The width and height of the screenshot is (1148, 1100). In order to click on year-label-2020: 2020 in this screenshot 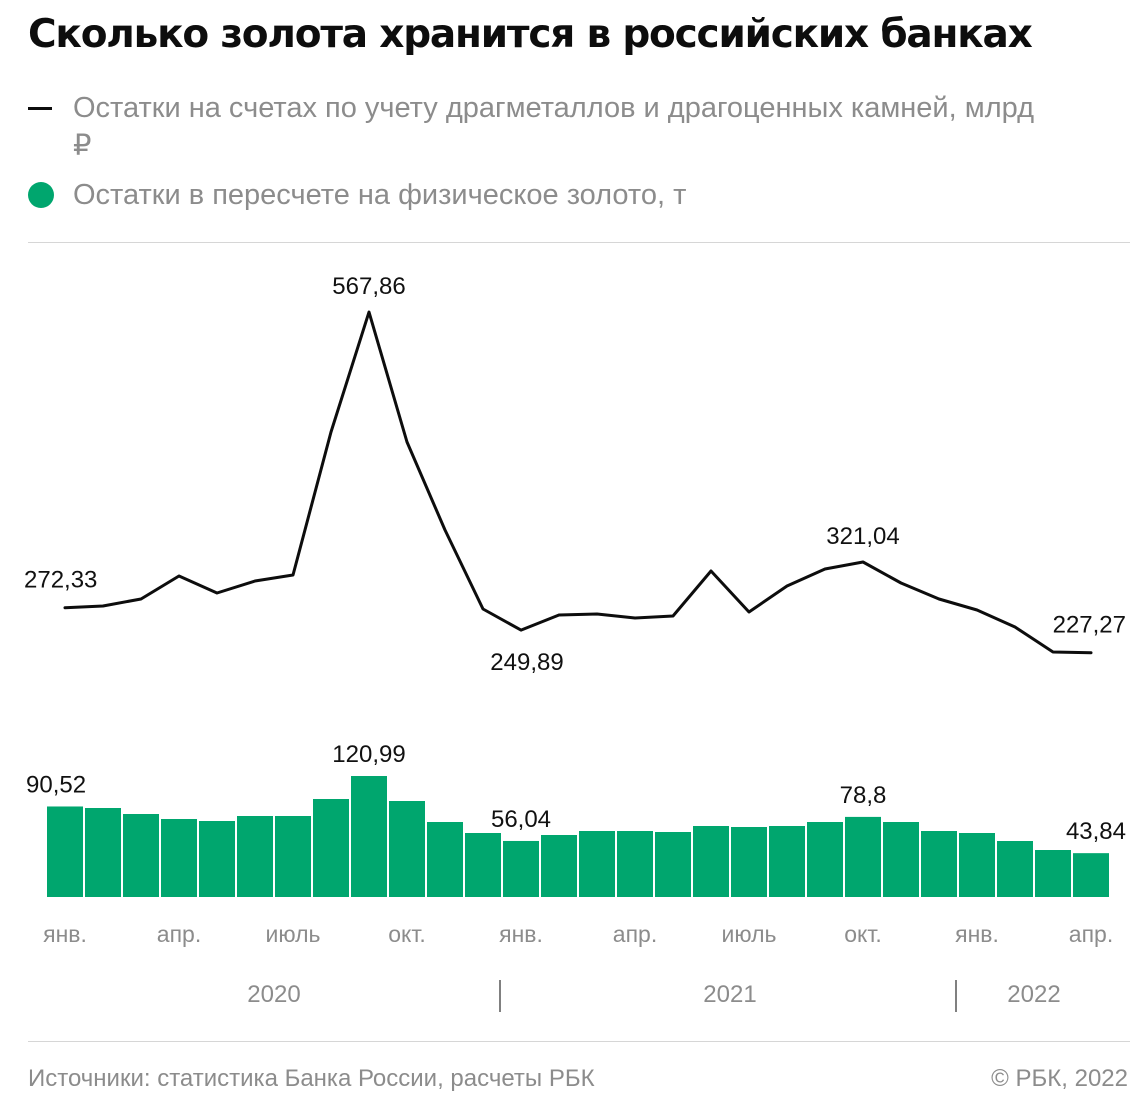, I will do `click(273, 994)`.